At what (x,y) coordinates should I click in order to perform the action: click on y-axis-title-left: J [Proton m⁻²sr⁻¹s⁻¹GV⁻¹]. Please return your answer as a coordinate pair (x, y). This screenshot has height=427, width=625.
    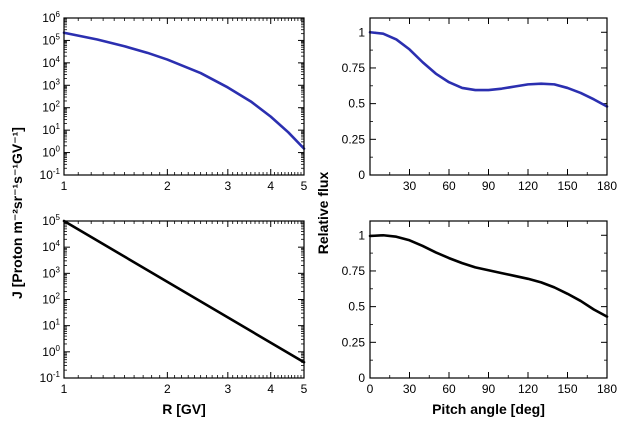
    Looking at the image, I should click on (17, 213).